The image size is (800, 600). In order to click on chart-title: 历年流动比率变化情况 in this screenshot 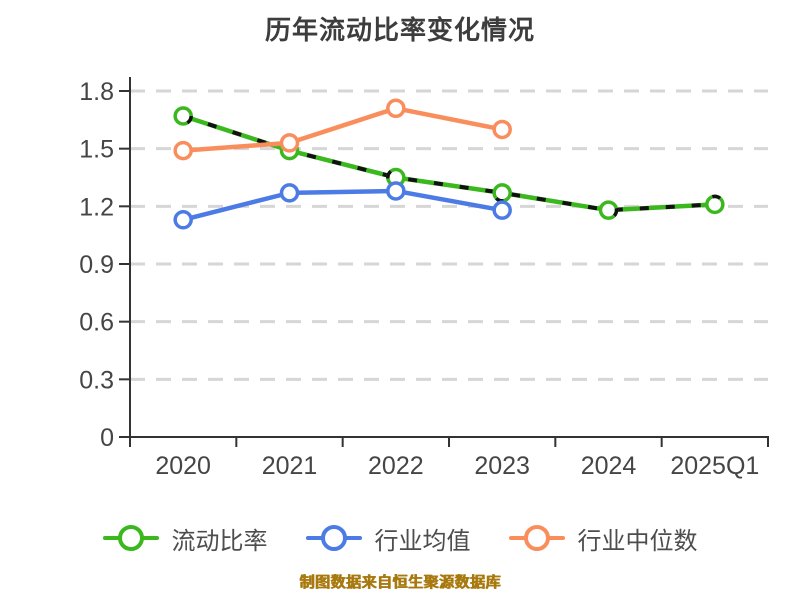, I will do `click(399, 30)`.